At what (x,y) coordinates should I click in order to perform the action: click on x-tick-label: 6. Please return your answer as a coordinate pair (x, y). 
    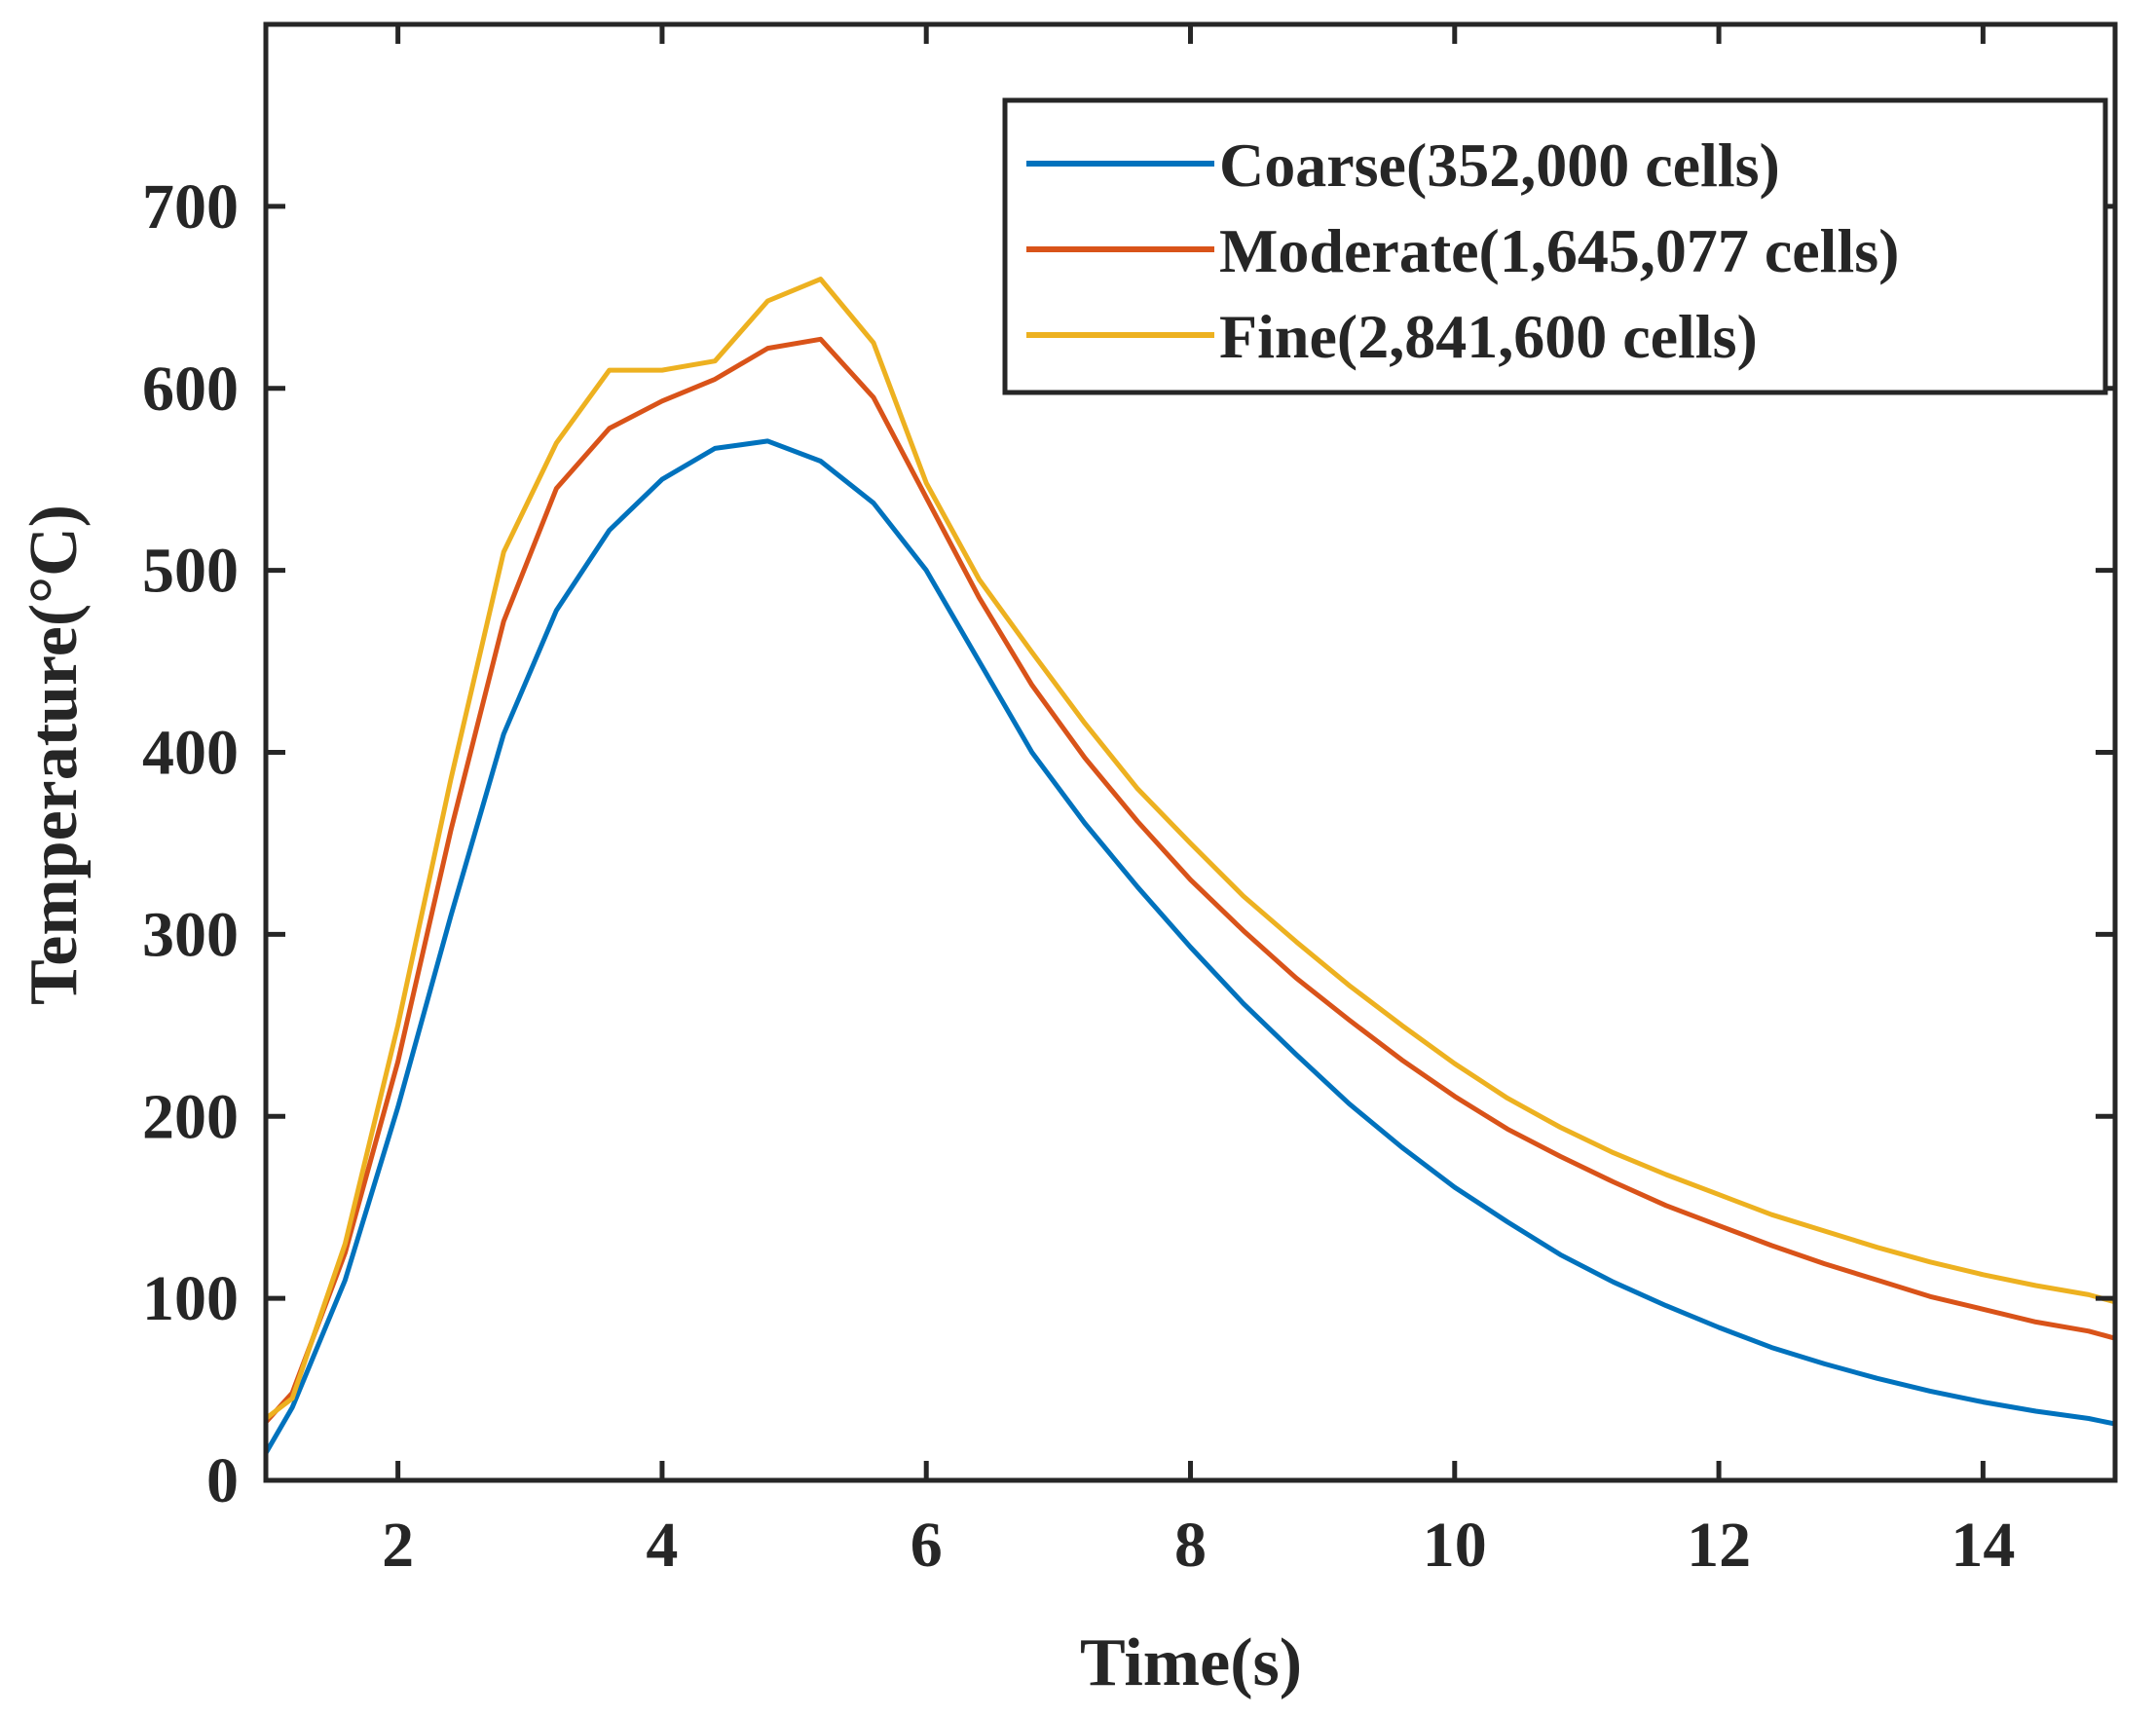
    Looking at the image, I should click on (927, 1545).